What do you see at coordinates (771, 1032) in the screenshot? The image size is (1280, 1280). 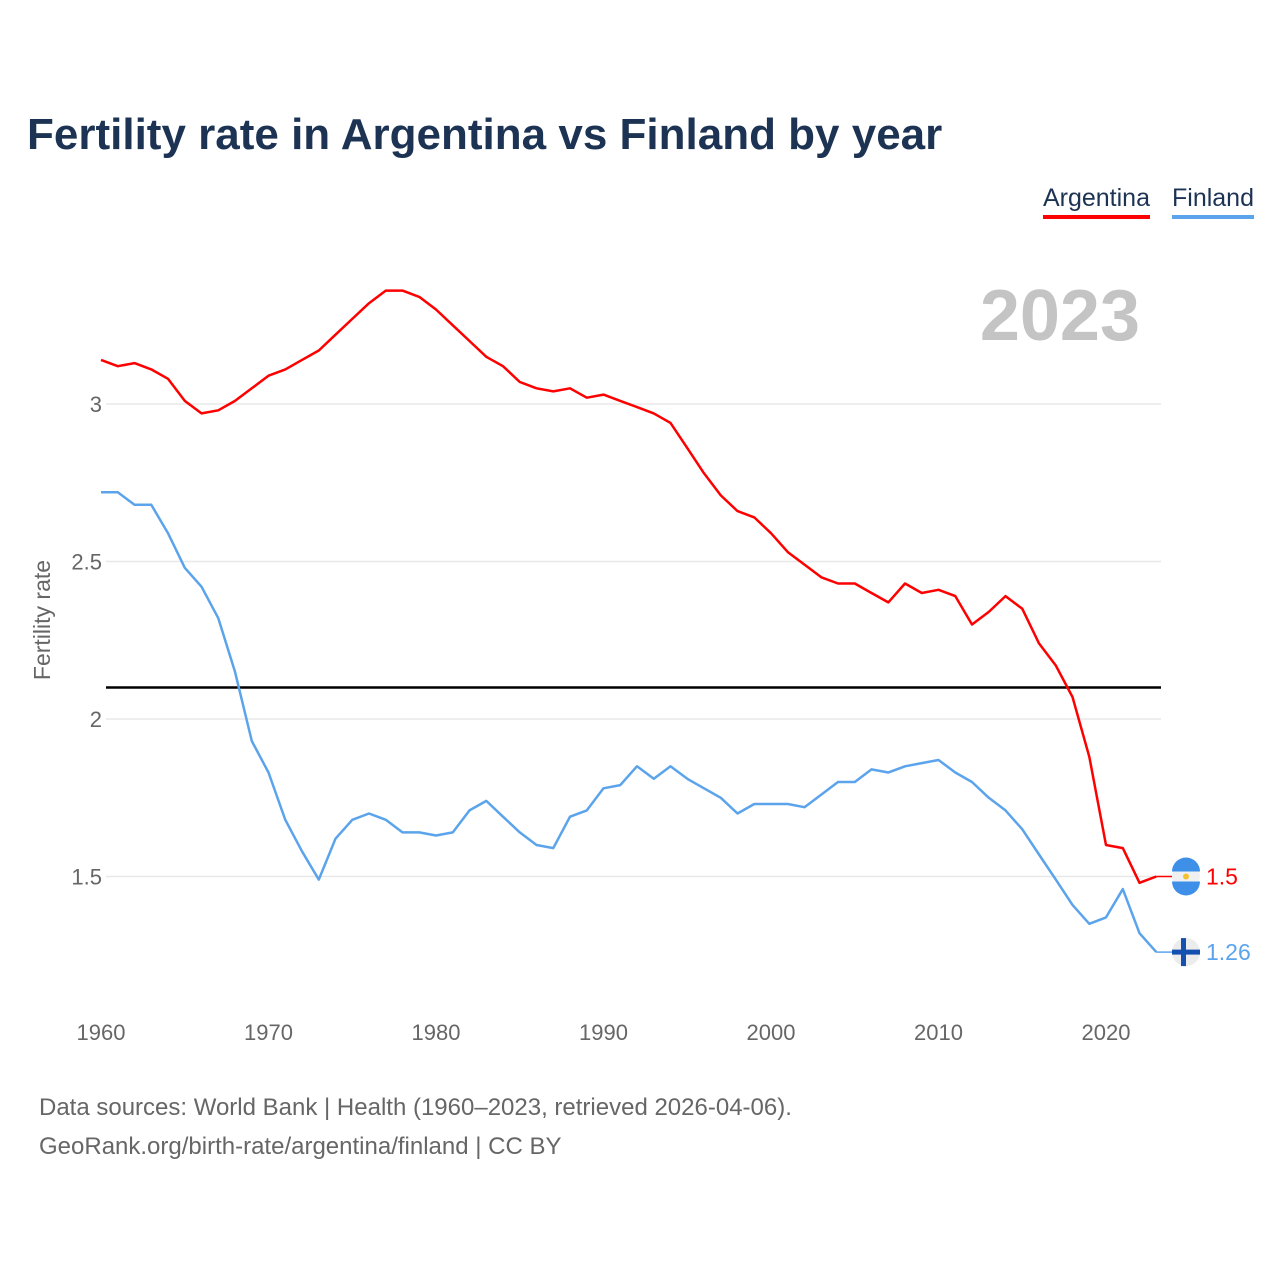 I see `x-tick-label: 2000` at bounding box center [771, 1032].